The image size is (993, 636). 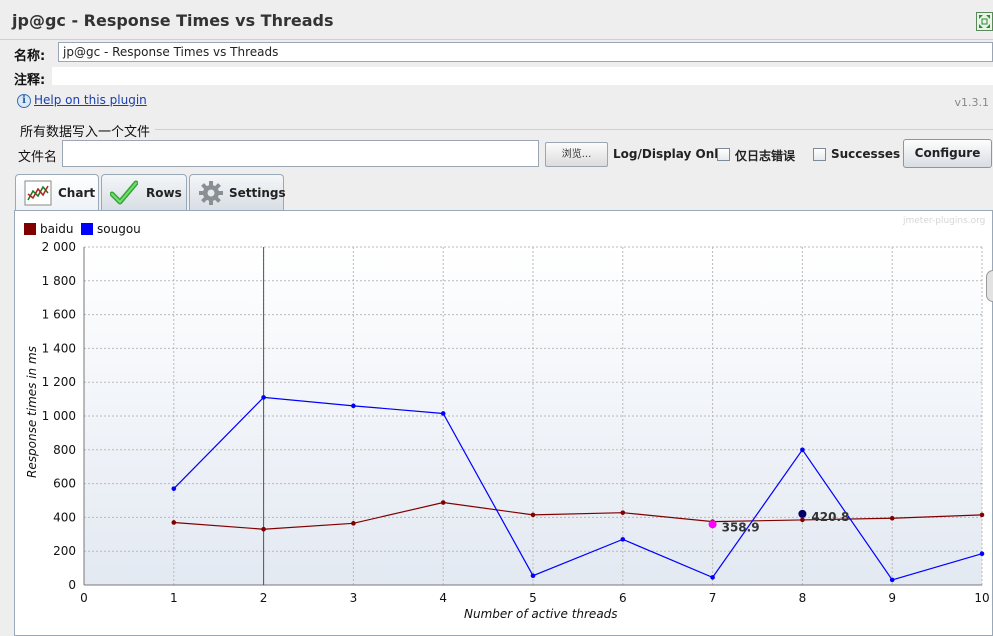 What do you see at coordinates (124, 192) in the screenshot?
I see `checkmark-icon` at bounding box center [124, 192].